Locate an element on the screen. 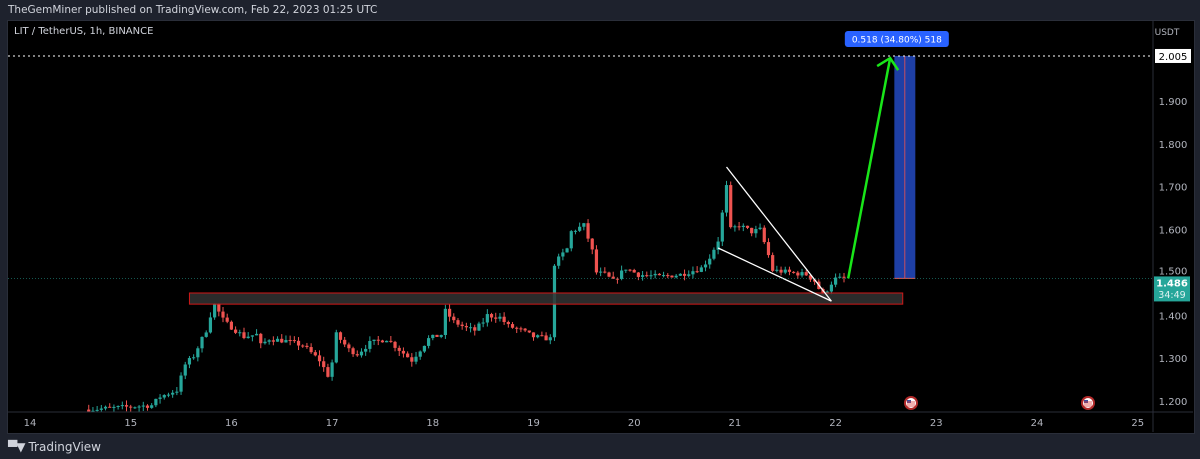 The image size is (1200, 459). support-zone is located at coordinates (546, 298).